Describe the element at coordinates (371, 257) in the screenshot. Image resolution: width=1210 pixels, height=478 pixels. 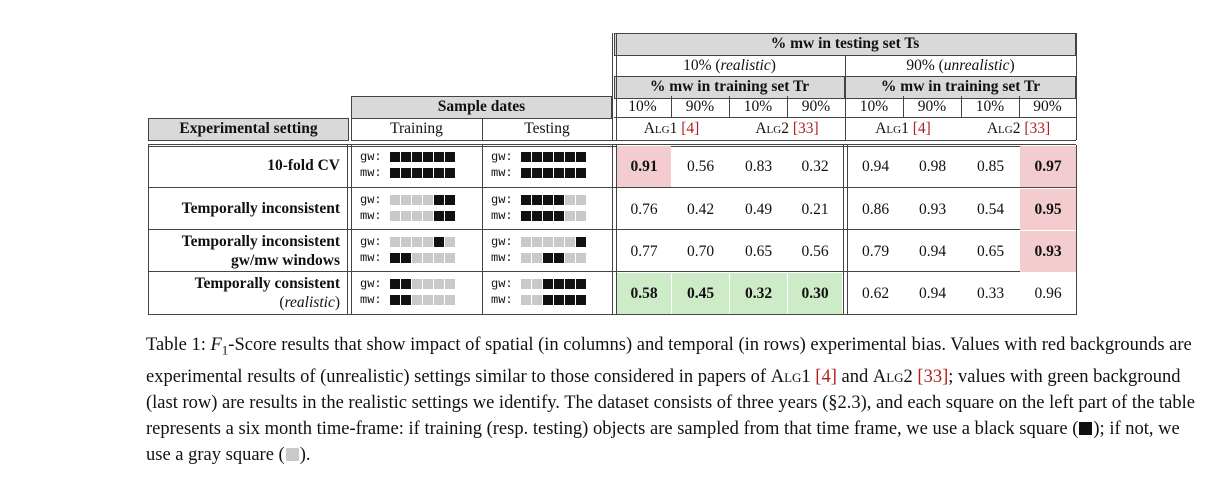
I see `training-row-2-mw-tag: mw:` at that location.